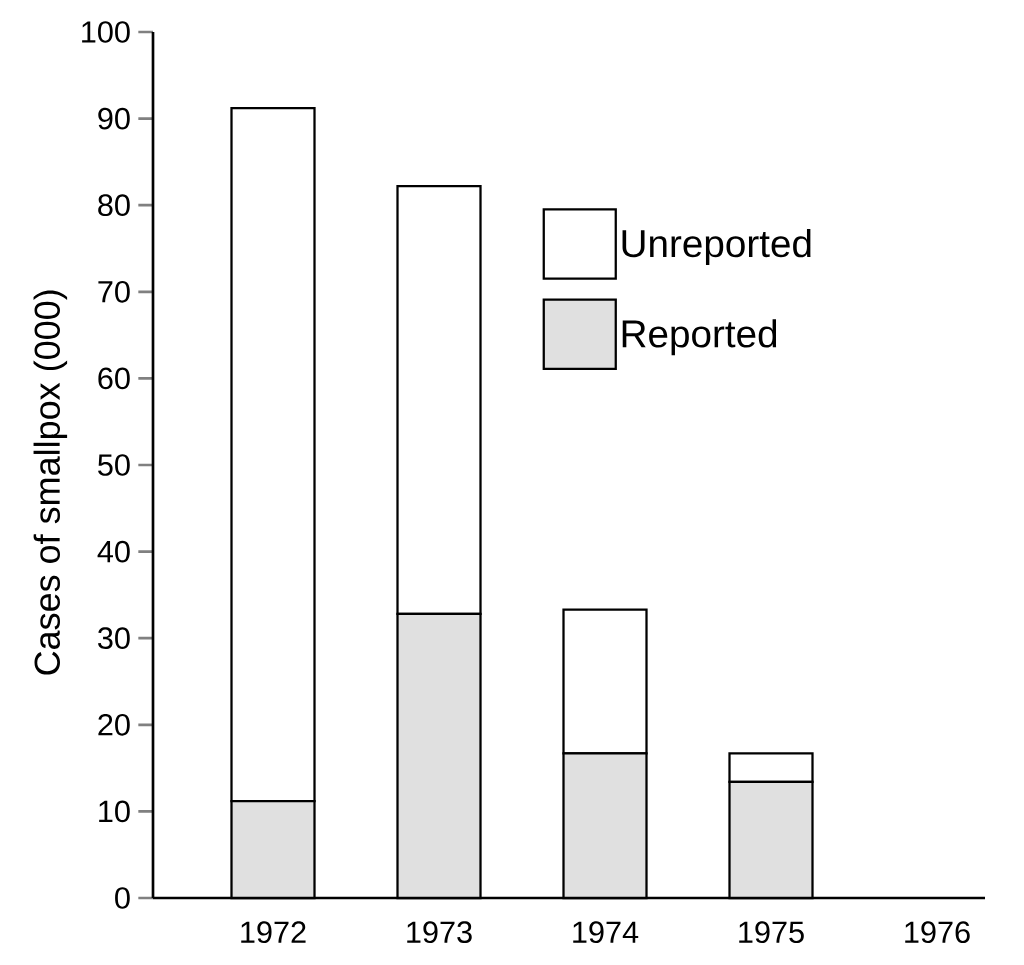 Image resolution: width=1024 pixels, height=965 pixels. I want to click on x-tick-label: 1972, so click(273, 932).